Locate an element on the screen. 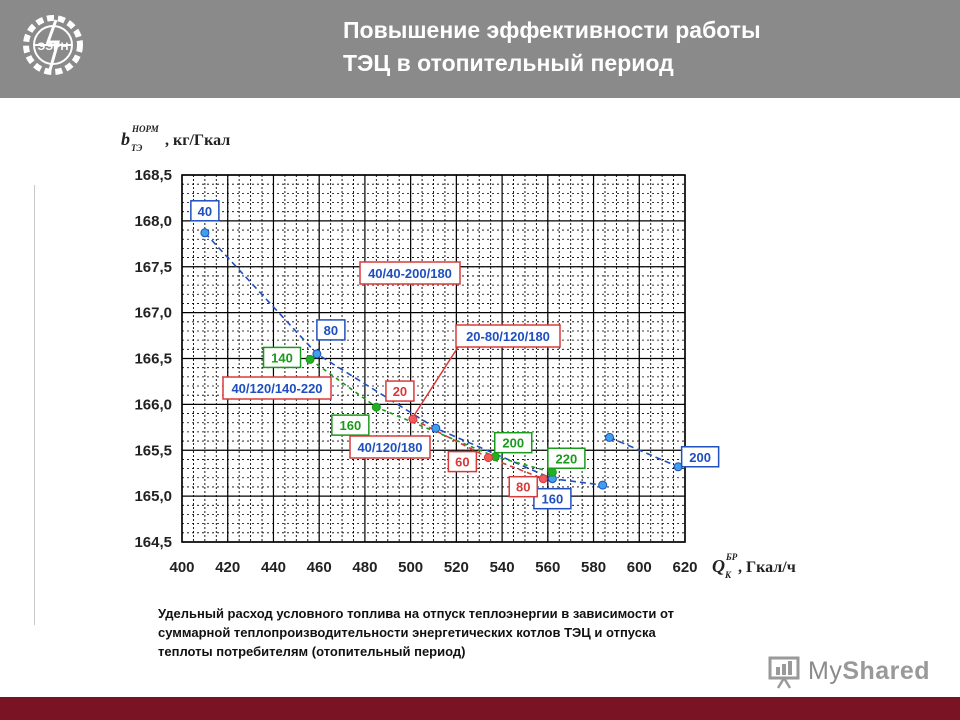  x-tick-label: 440 is located at coordinates (273, 567).